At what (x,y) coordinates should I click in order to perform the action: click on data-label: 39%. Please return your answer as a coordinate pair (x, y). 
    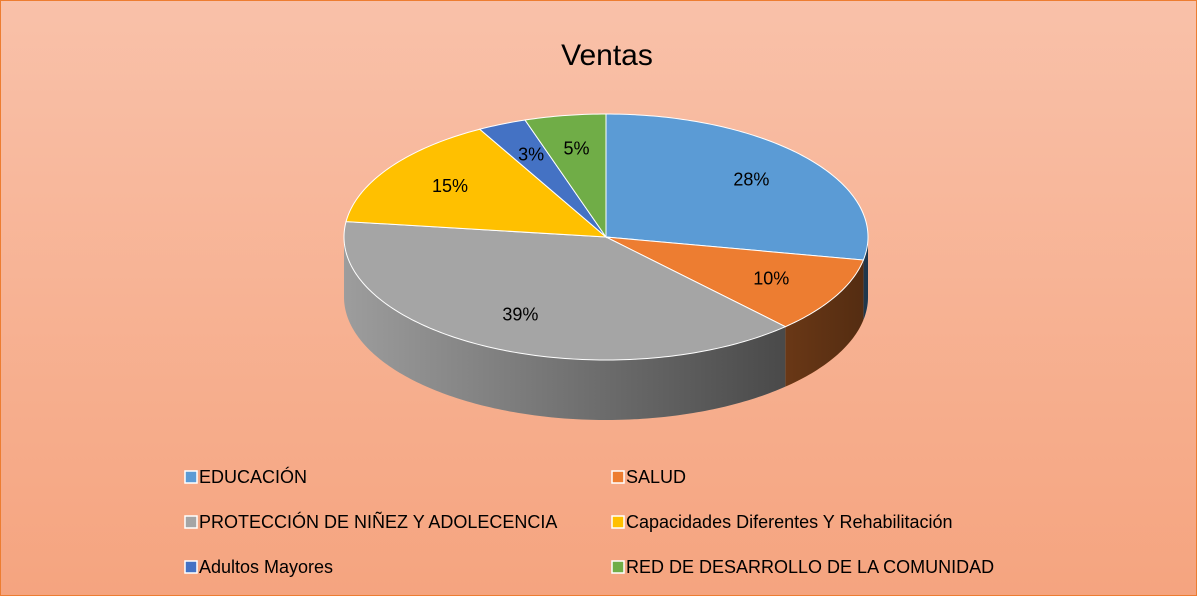
    Looking at the image, I should click on (520, 315).